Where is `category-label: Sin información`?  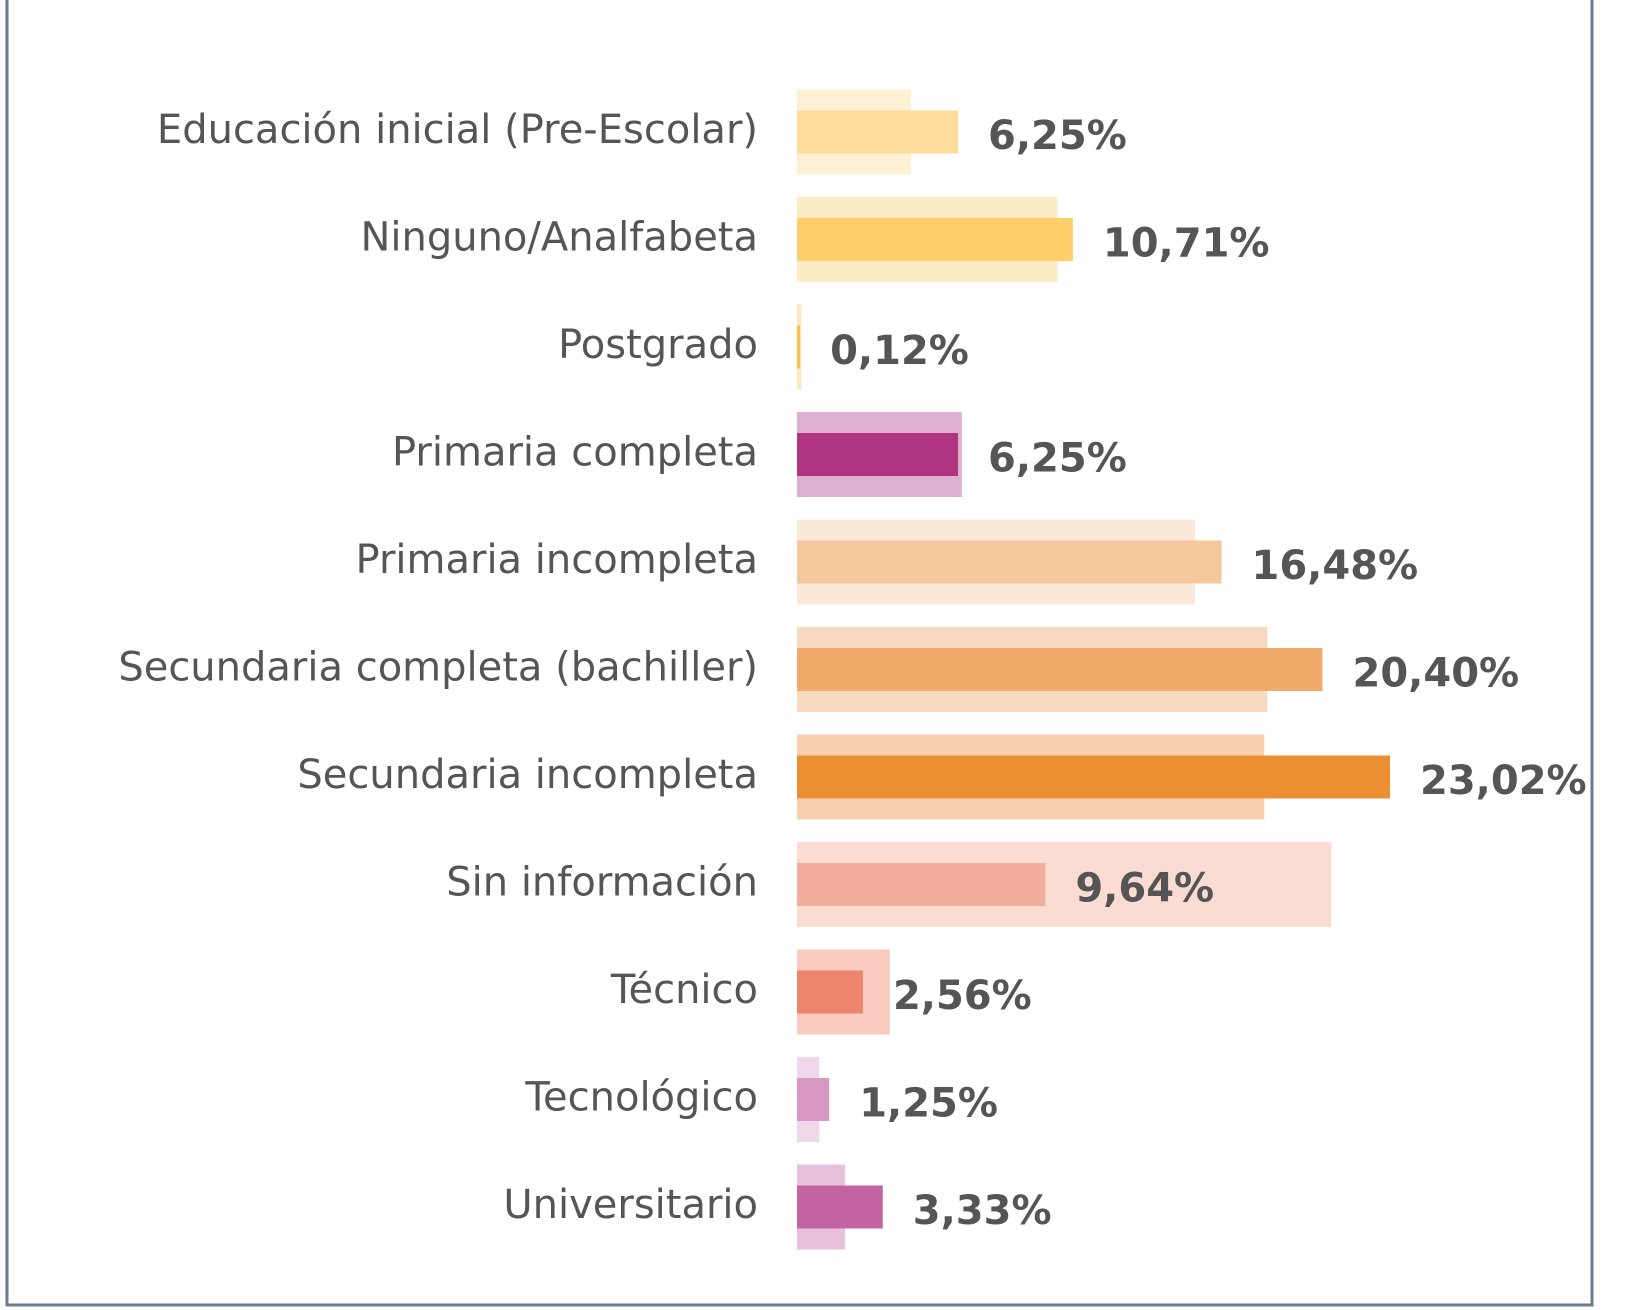 category-label: Sin información is located at coordinates (602, 883).